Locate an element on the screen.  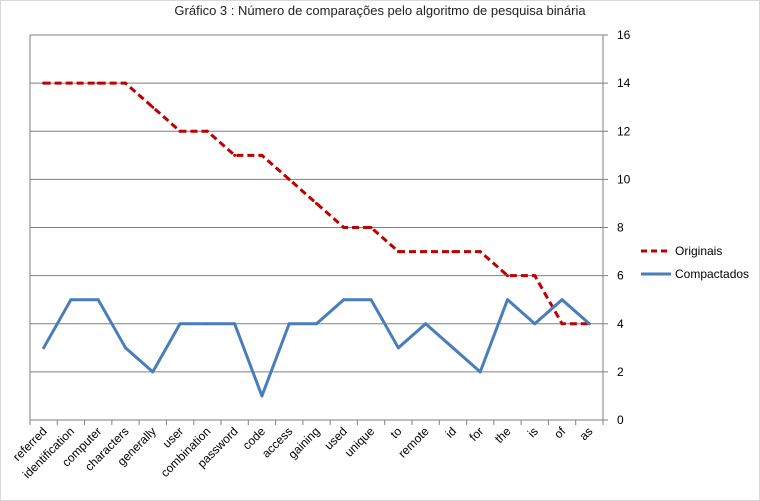
y-tick-label: 6 is located at coordinates (620, 276).